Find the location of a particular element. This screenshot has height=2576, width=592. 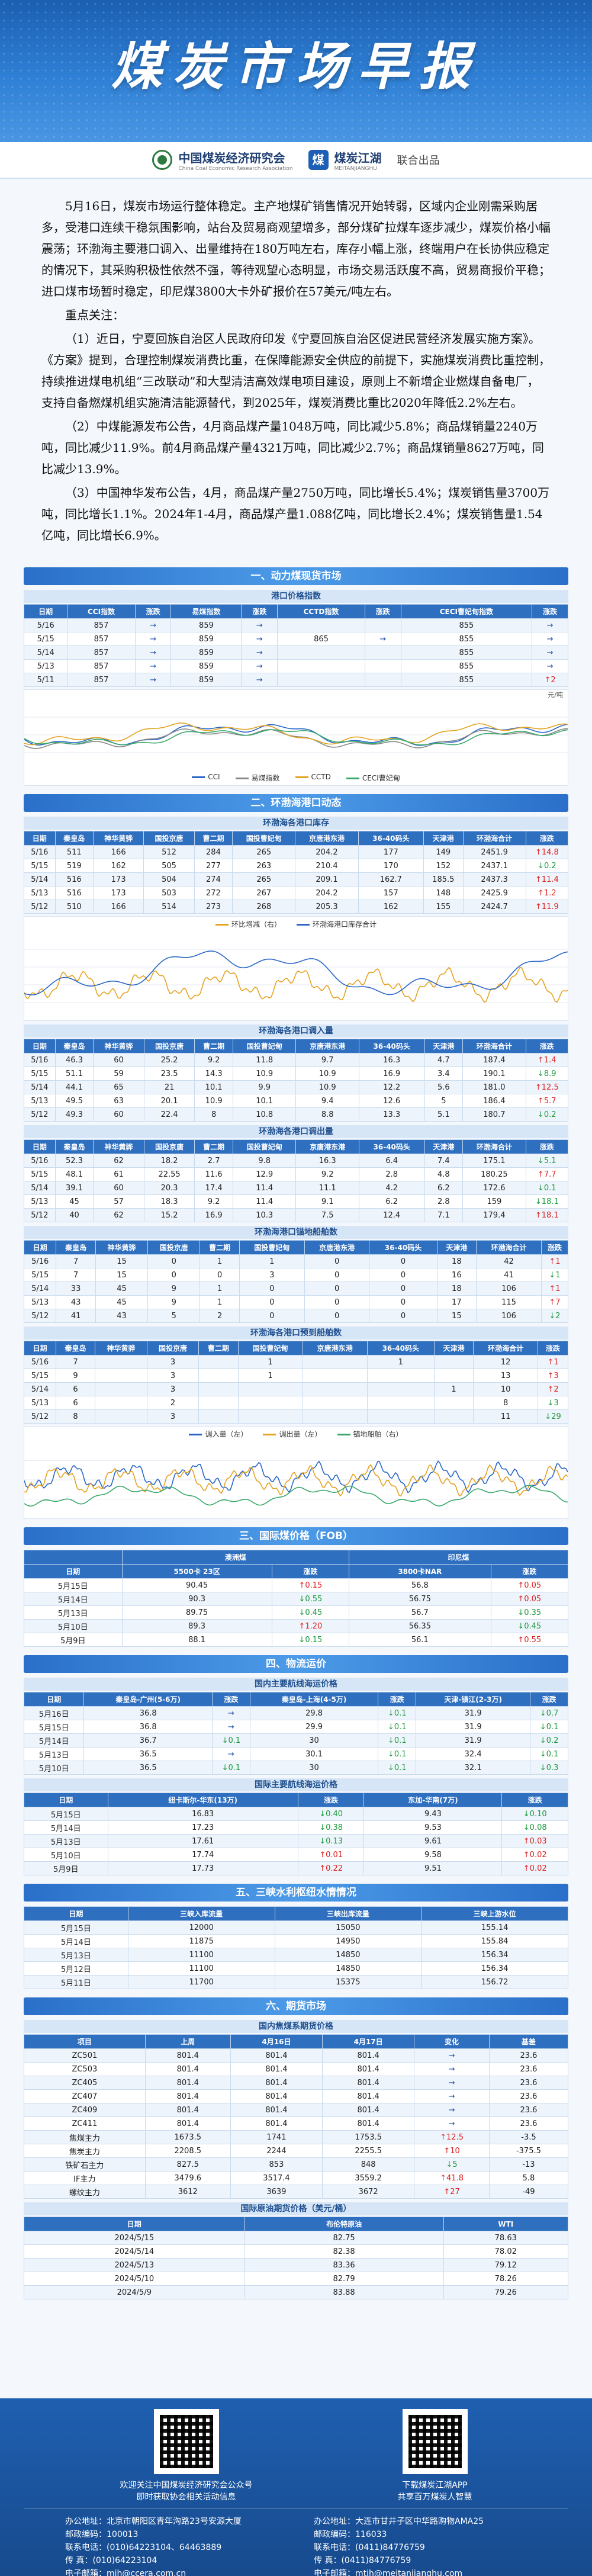

table-cell: 2244 is located at coordinates (276, 2151).